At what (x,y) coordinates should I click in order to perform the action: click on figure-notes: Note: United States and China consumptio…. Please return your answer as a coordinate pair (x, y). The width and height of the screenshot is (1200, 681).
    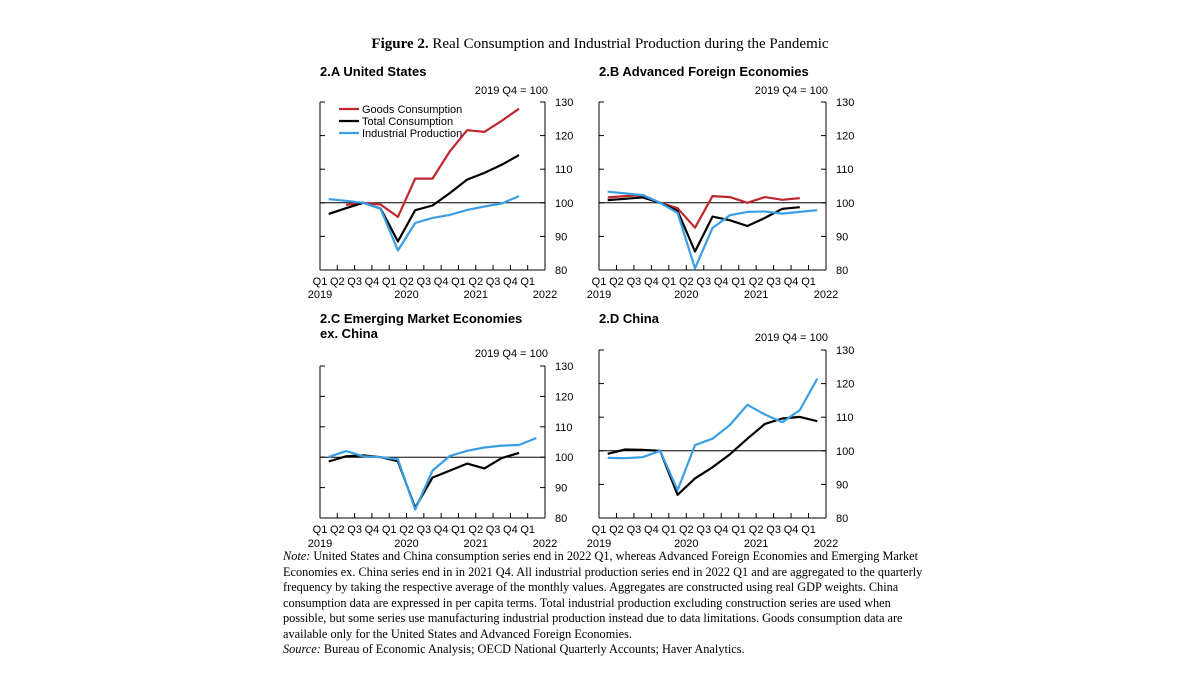
    Looking at the image, I should click on (603, 603).